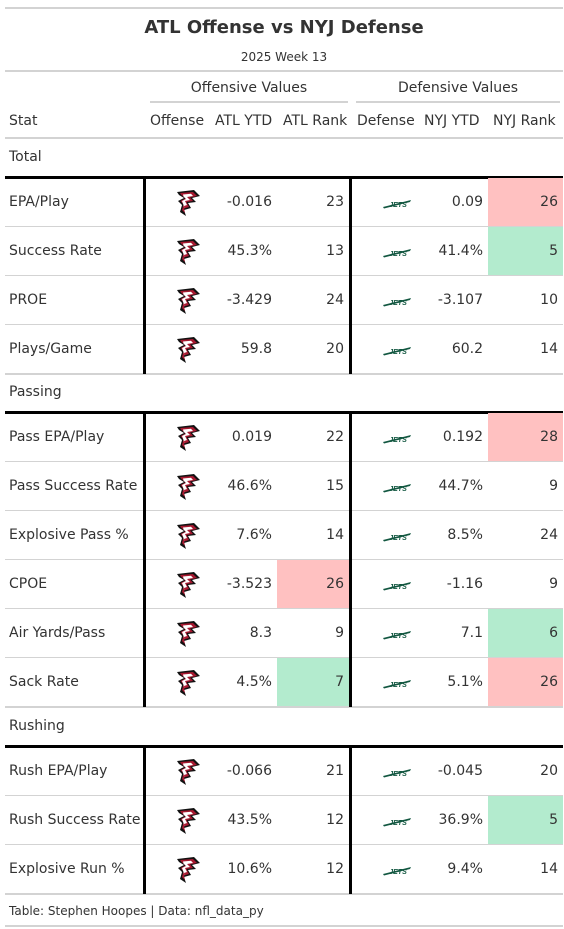 The height and width of the screenshot is (929, 564). I want to click on table-row: Plays/Game 59.8 20 60.2 14 JETS, so click(284, 349).